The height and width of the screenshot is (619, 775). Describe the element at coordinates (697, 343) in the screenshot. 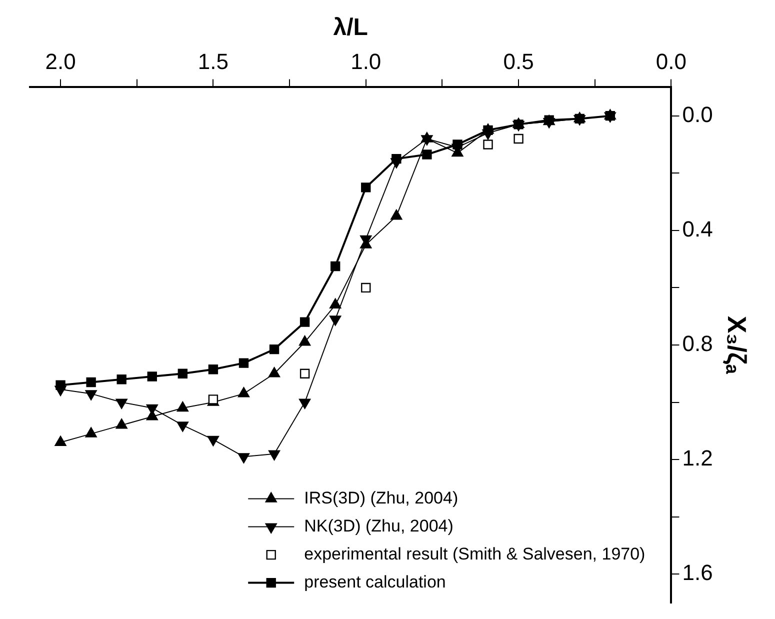

I see `y-tick-label: 0.8` at that location.